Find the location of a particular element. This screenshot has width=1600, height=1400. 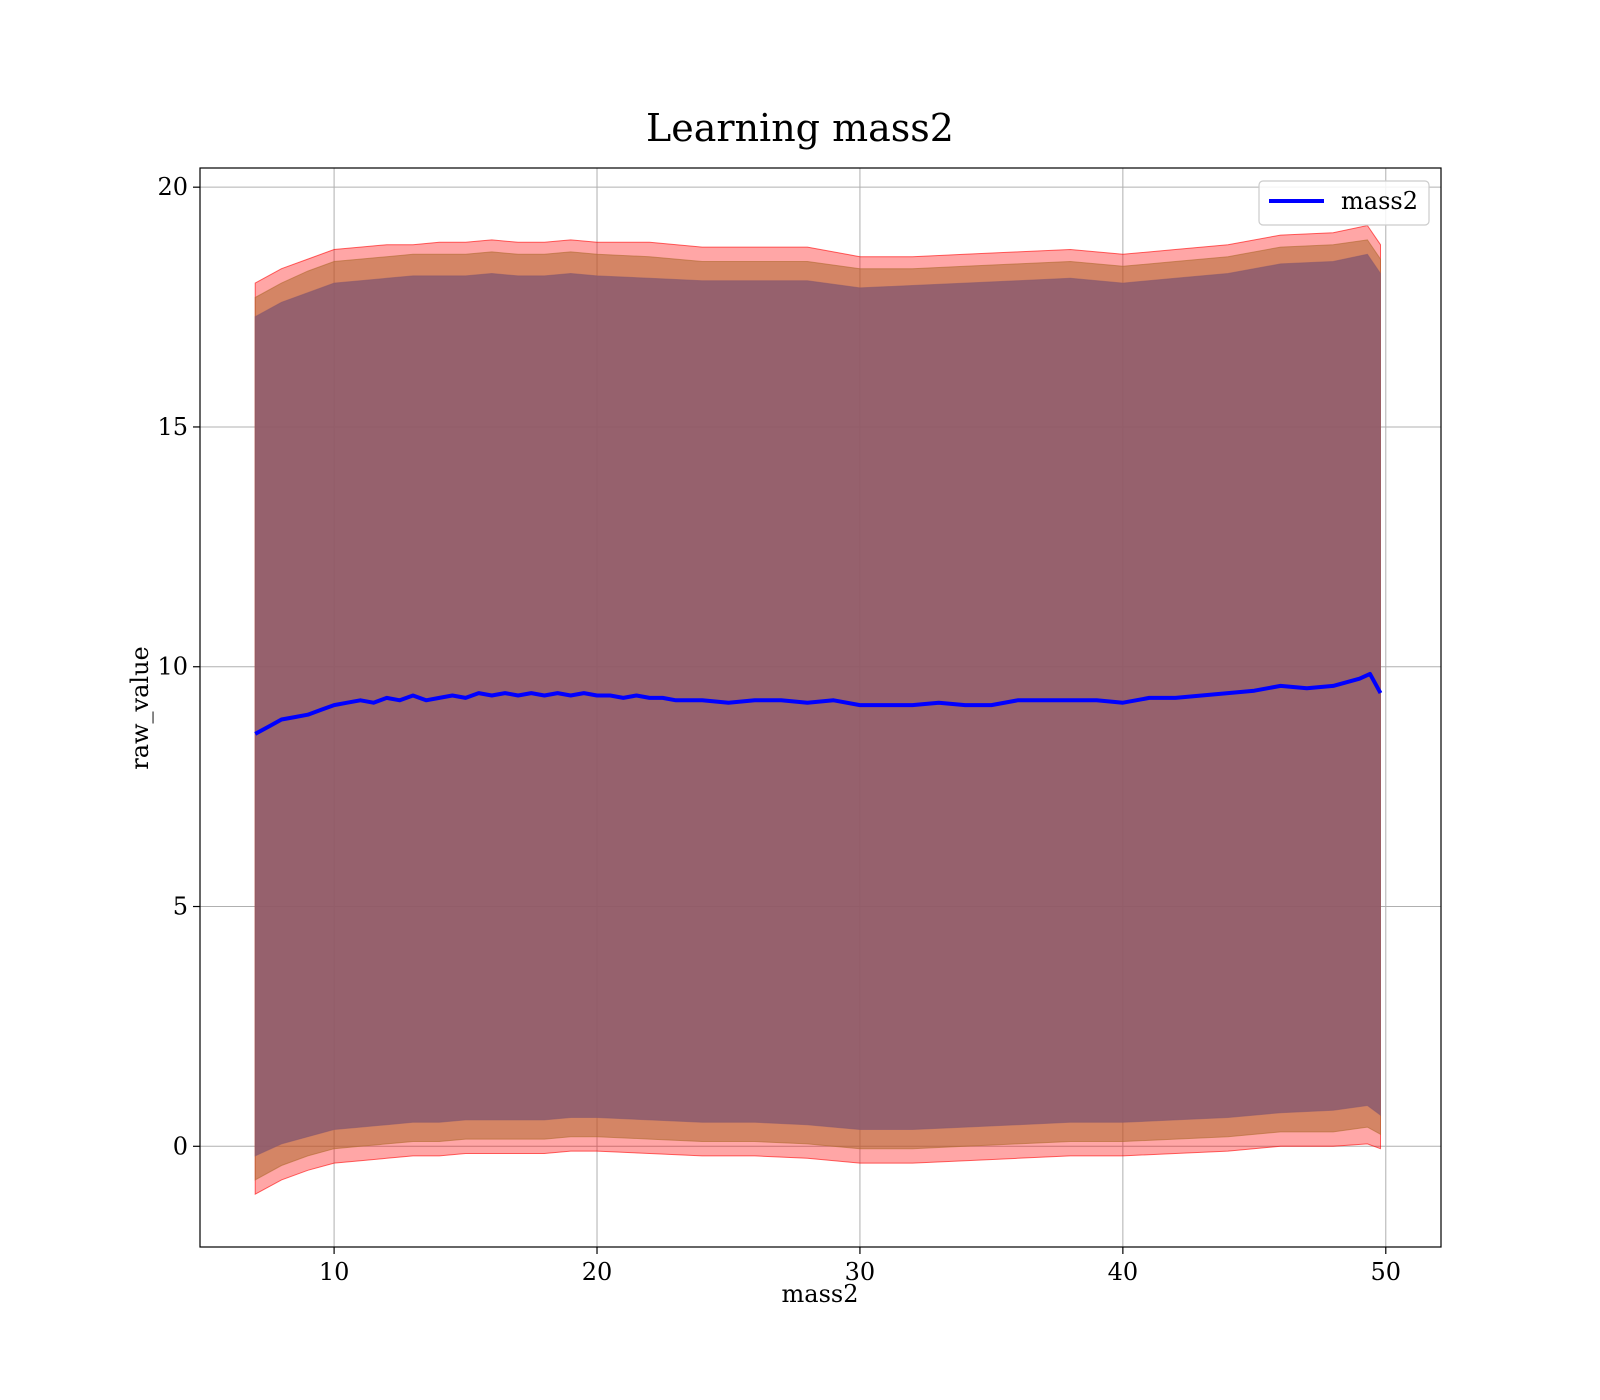

x-tick-label: 50 is located at coordinates (1386, 1272).